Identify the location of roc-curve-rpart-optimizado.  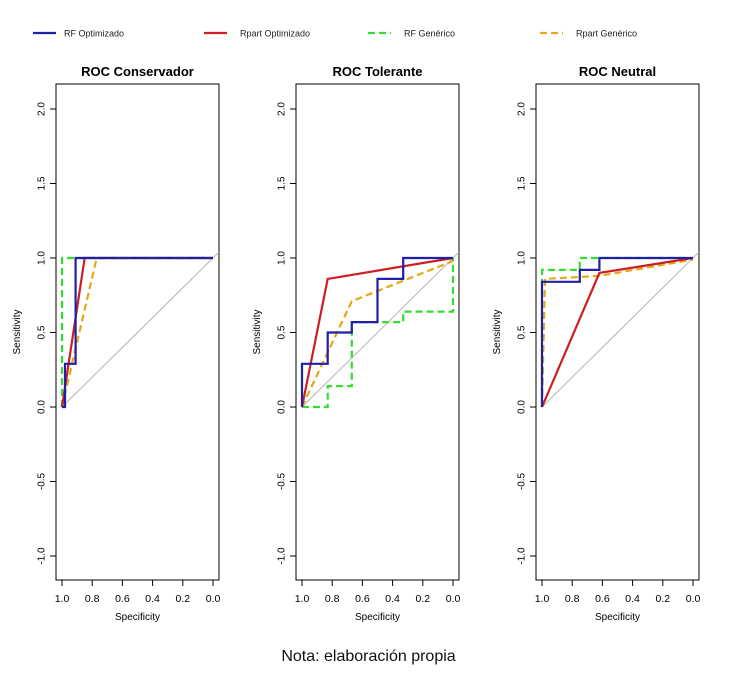
(617, 332).